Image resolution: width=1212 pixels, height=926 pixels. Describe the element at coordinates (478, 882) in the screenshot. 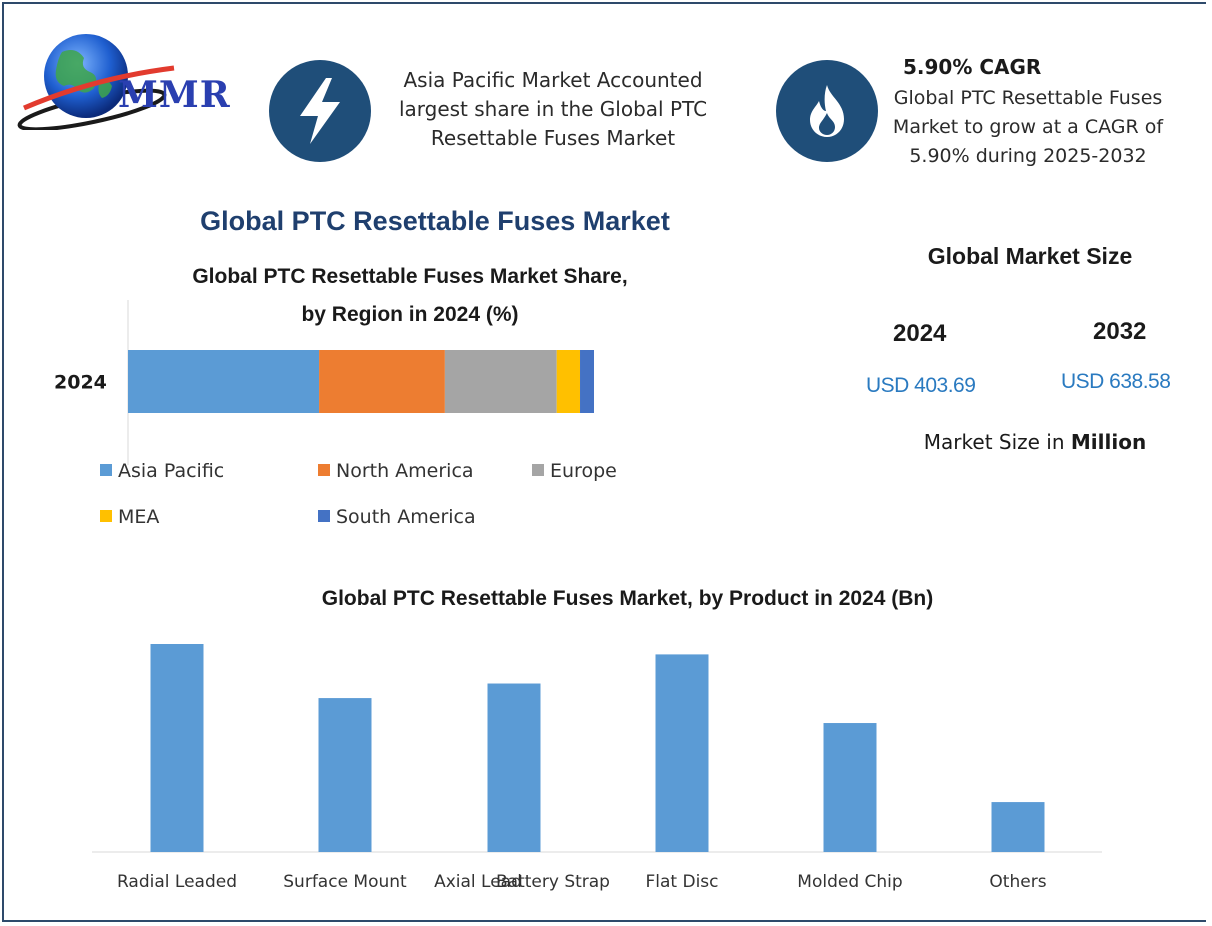

I see `product-category-label: Axial Lead` at that location.